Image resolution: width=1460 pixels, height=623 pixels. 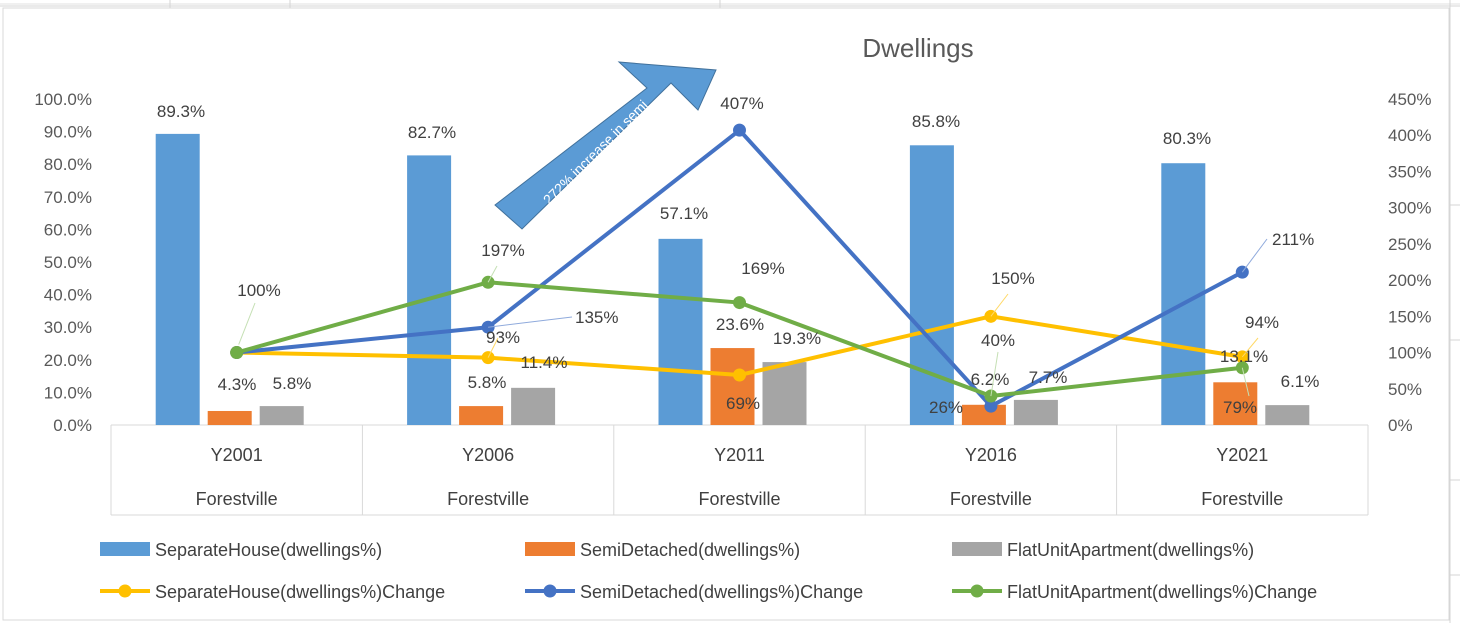 I want to click on legend-label: SemiDetached(dwellings%)Change, so click(x=721, y=592).